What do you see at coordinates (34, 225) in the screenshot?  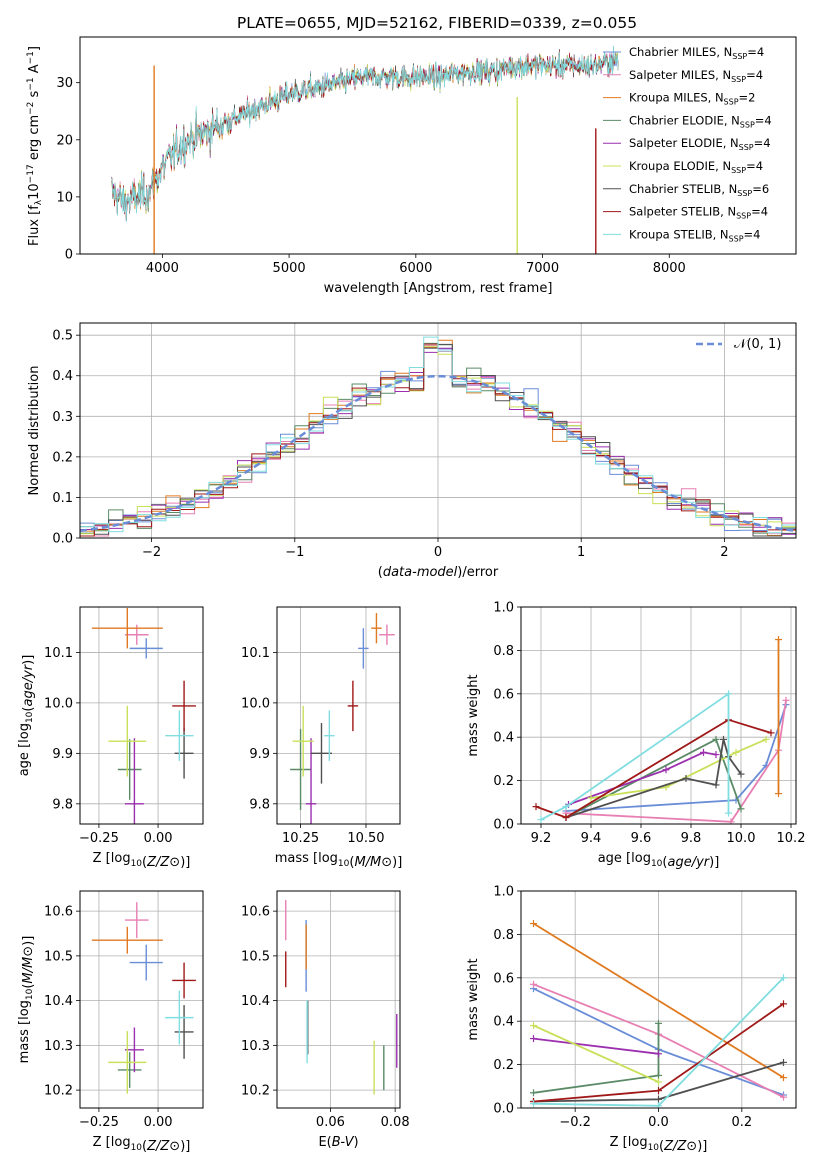 I see `label-part: Flux [f` at bounding box center [34, 225].